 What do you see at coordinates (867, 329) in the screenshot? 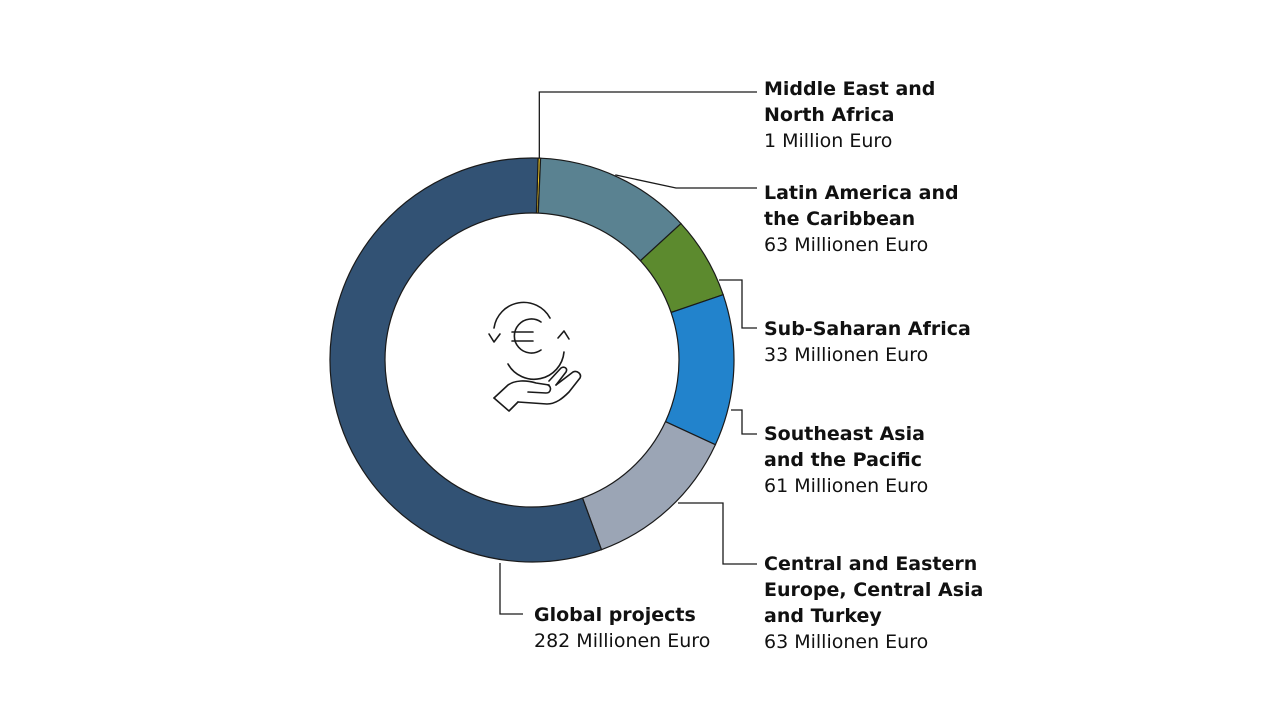
I see `slice-name: Sub-Saharan Africa` at bounding box center [867, 329].